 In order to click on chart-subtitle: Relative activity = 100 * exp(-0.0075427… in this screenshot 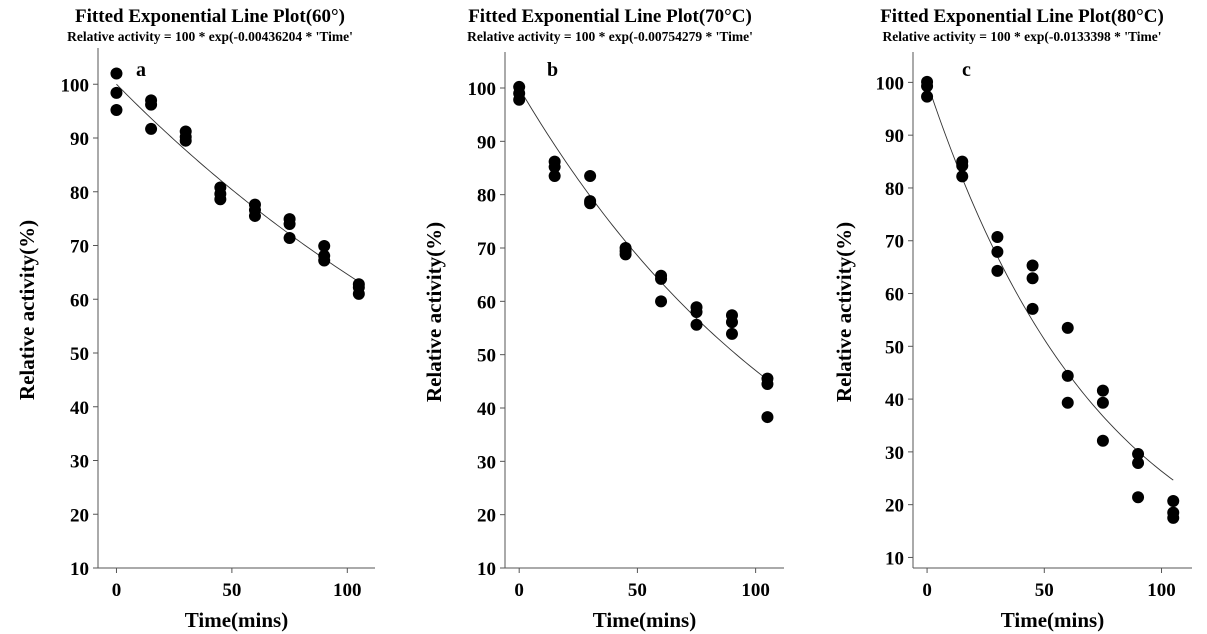, I will do `click(610, 36)`.